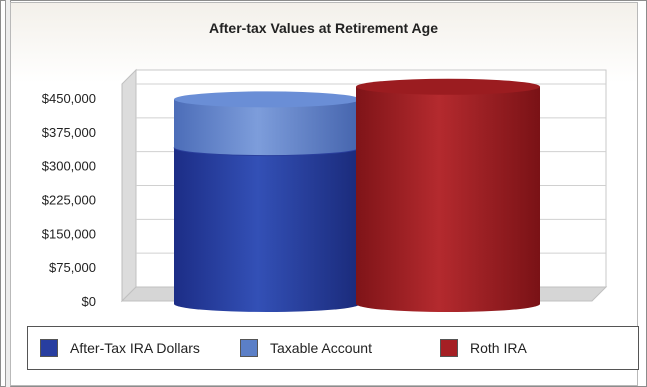  I want to click on legend-item-roth-ira: Roth IRA, so click(483, 348).